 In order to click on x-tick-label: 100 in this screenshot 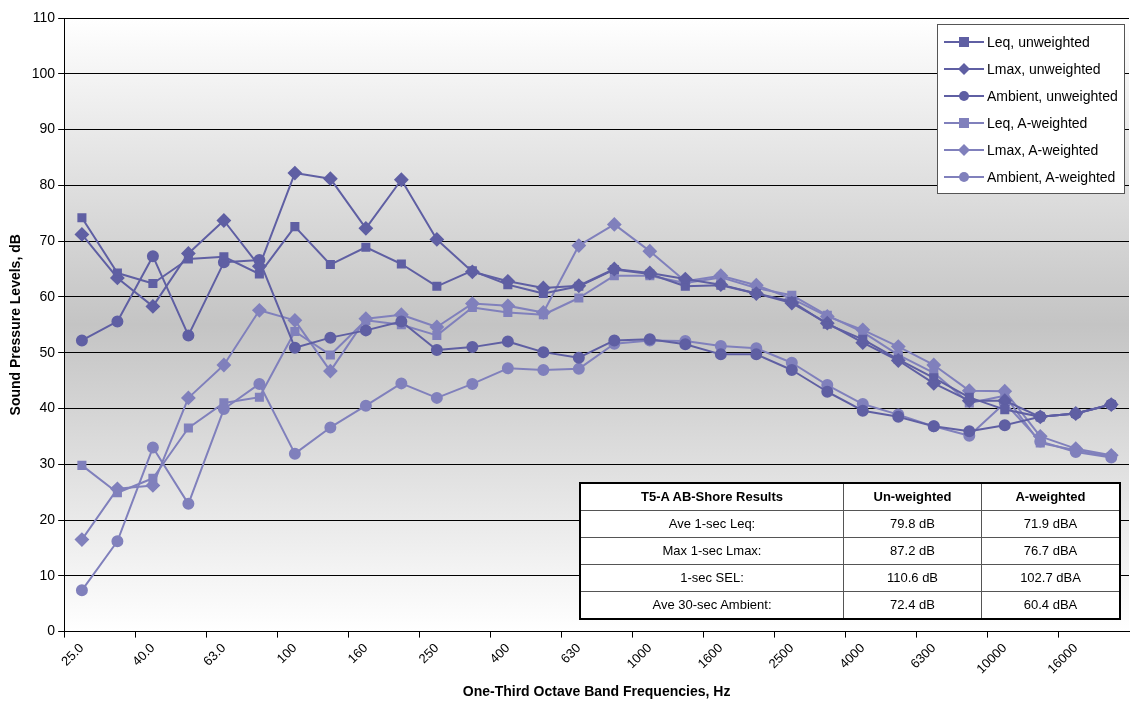, I will do `click(286, 653)`.